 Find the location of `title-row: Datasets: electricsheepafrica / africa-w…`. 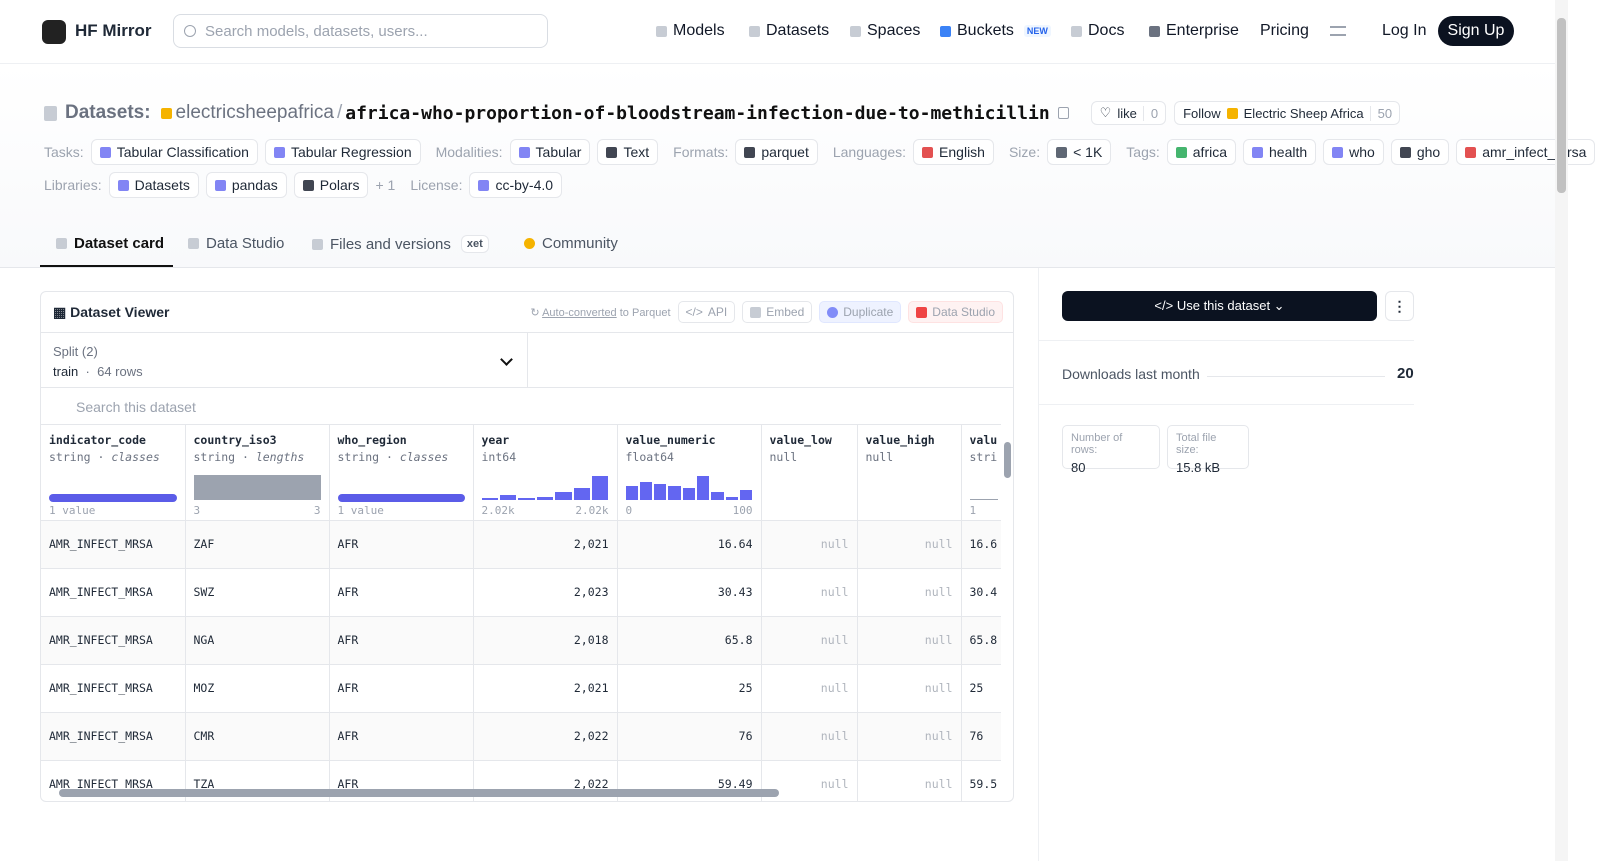

title-row: Datasets: electricsheepafrica / africa-w… is located at coordinates (722, 113).